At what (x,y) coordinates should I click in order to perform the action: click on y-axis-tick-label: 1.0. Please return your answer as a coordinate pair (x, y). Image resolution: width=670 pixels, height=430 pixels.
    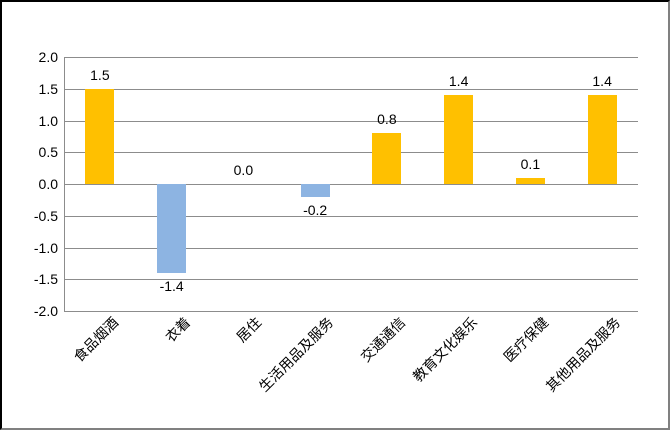
    Looking at the image, I should click on (48, 120).